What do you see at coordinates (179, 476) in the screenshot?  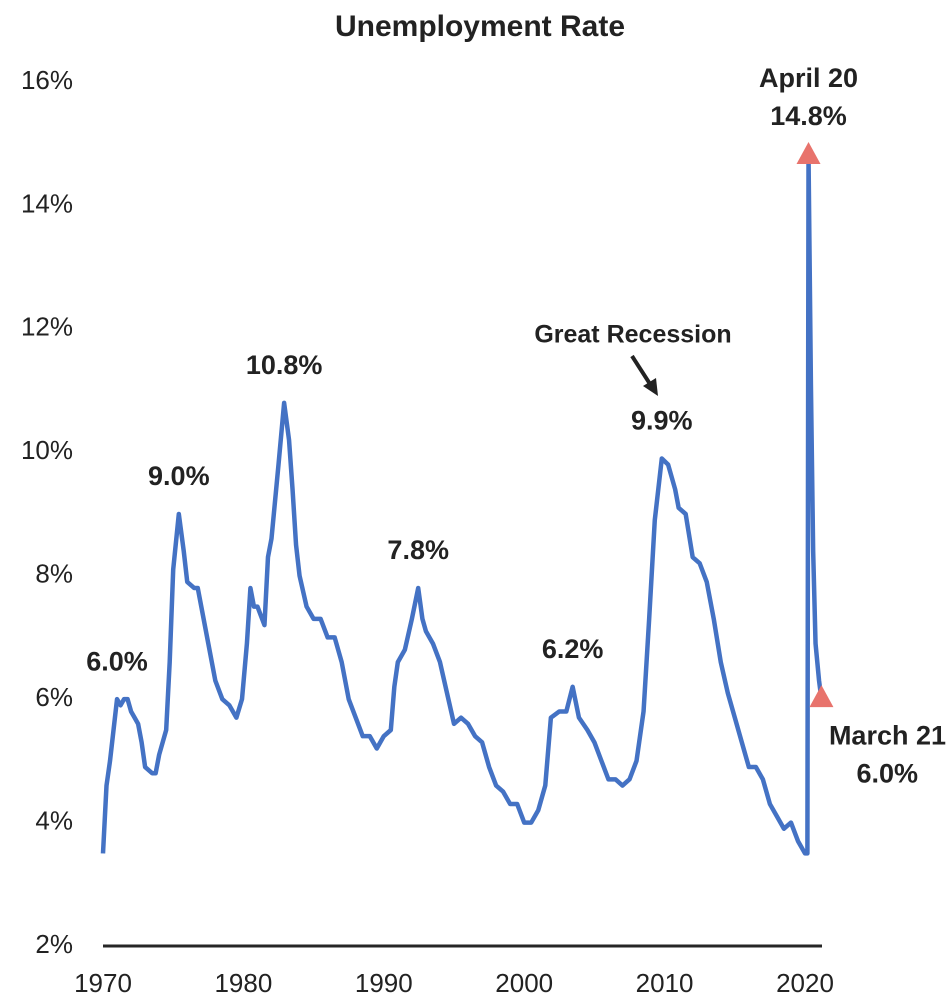 I see `annotation: 9.0%` at bounding box center [179, 476].